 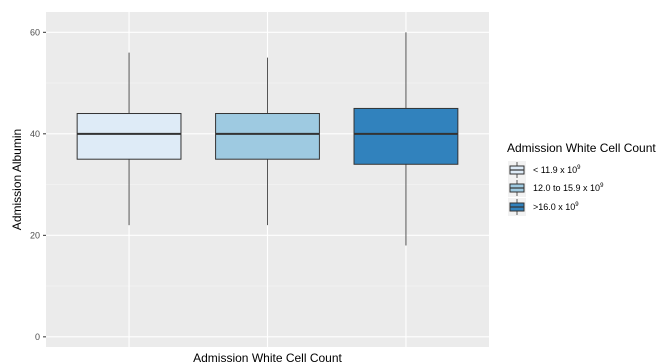 What do you see at coordinates (35, 32) in the screenshot?
I see `y-tick-label: 60` at bounding box center [35, 32].